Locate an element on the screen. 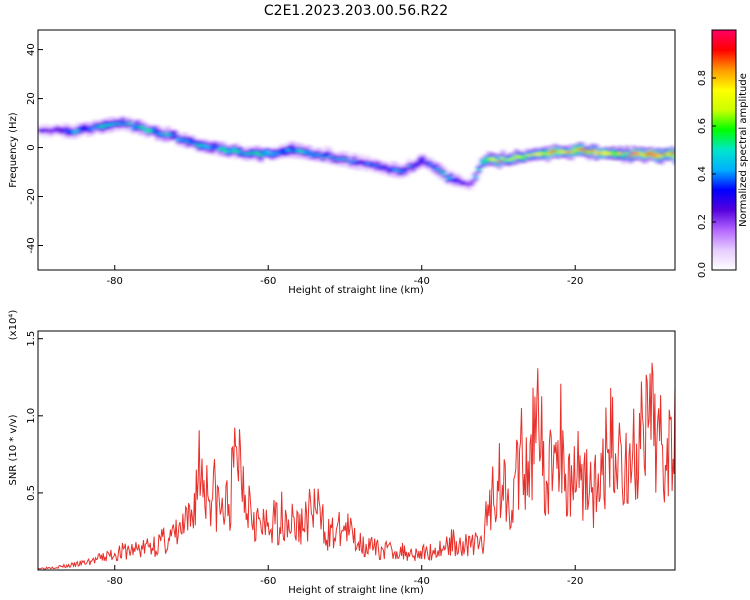  colorbar-tick-label: 0.2 is located at coordinates (702, 222).